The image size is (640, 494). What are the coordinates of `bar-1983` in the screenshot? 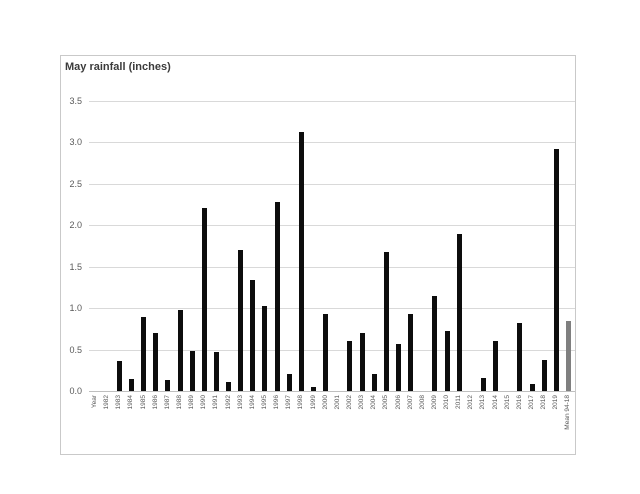 It's located at (119, 376).